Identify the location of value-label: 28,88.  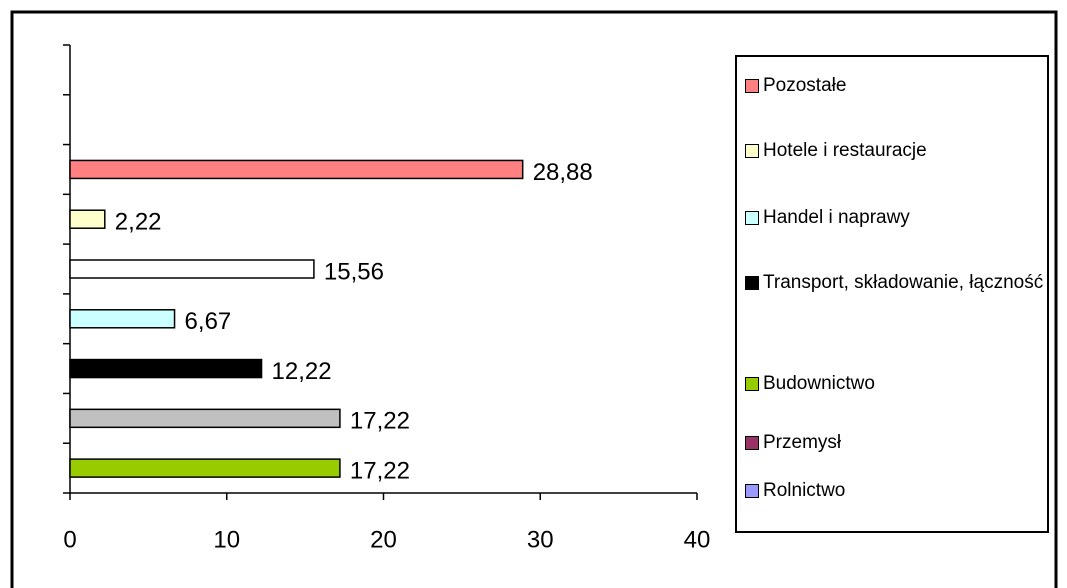
(563, 172).